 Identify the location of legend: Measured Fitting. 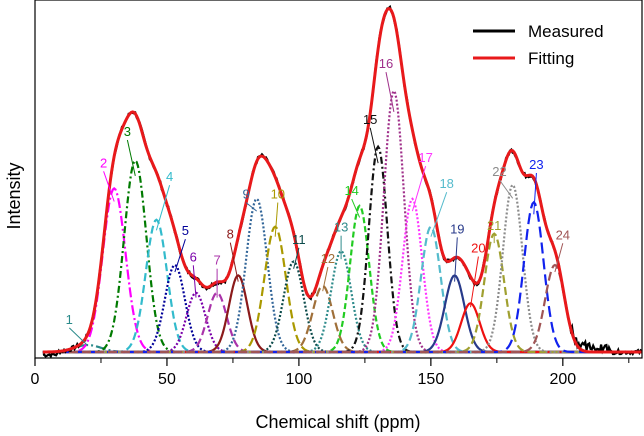
(538, 45).